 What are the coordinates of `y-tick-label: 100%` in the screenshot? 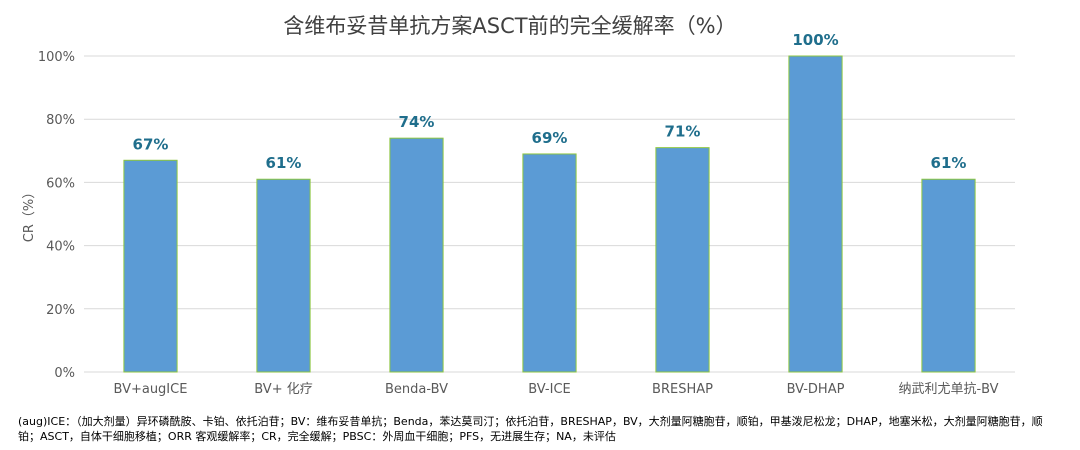 It's located at (56, 57).